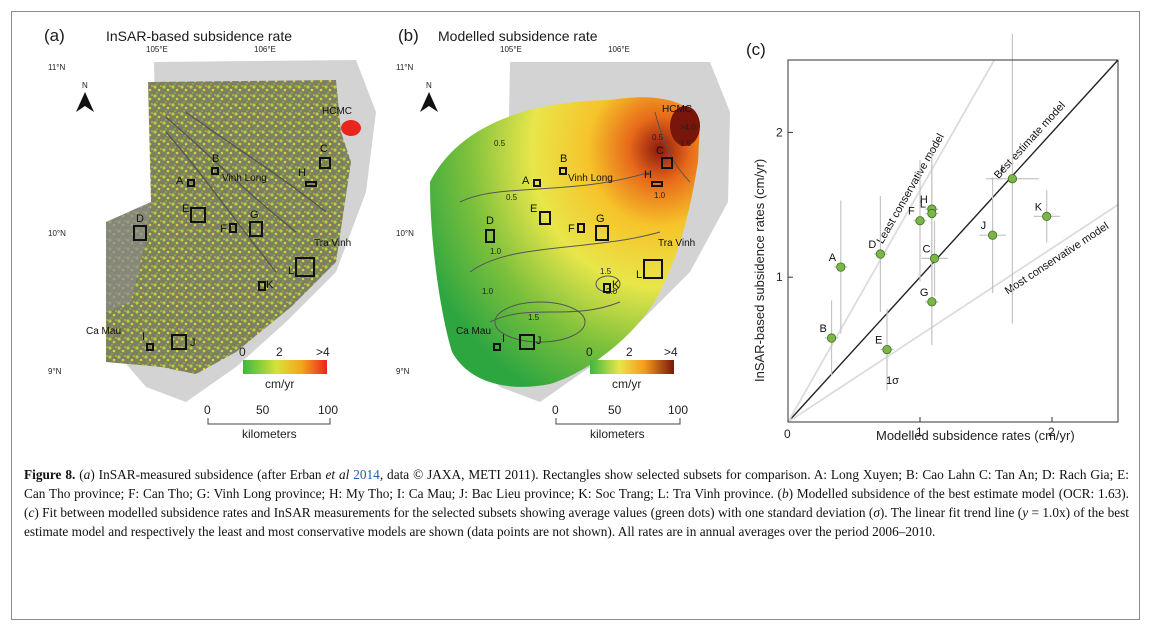 Image resolution: width=1153 pixels, height=630 pixels. Describe the element at coordinates (533, 209) in the screenshot. I see `site-label-e-b: E` at that location.